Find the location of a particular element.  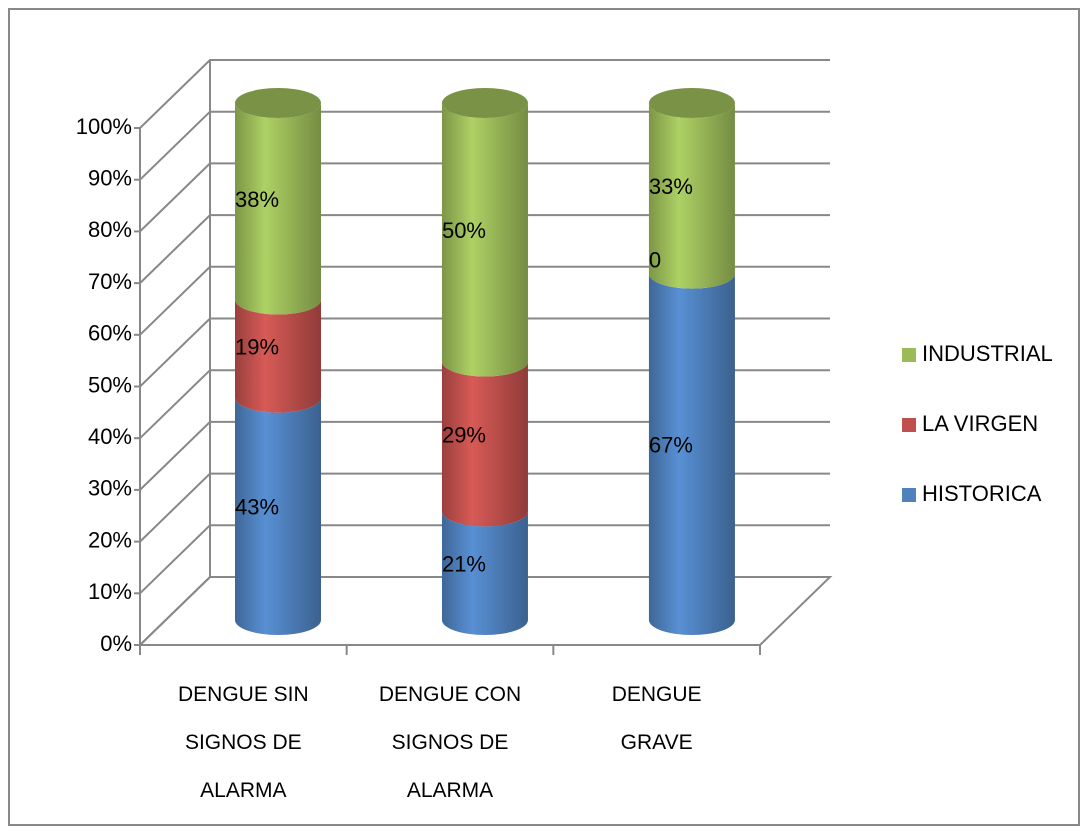

y-tick-label: 50% is located at coordinates (110, 384).